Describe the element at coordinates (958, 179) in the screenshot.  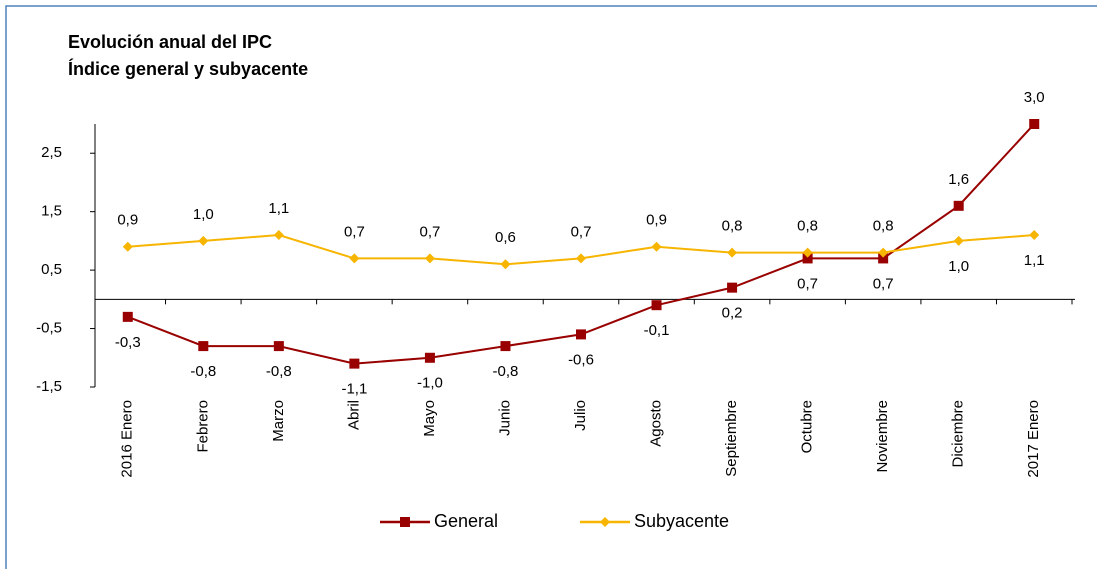
I see `data-label: 1,6` at that location.